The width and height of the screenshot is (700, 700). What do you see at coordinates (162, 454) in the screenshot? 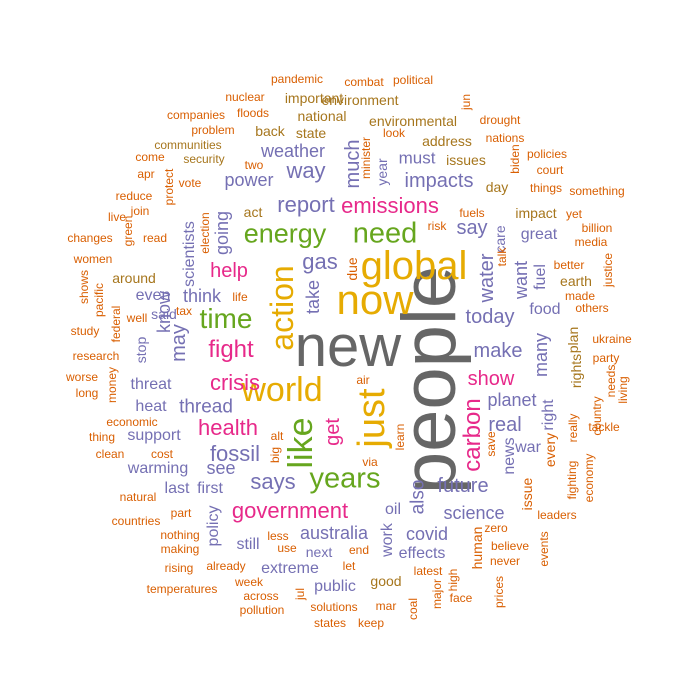
I see `word-cost: cost` at bounding box center [162, 454].